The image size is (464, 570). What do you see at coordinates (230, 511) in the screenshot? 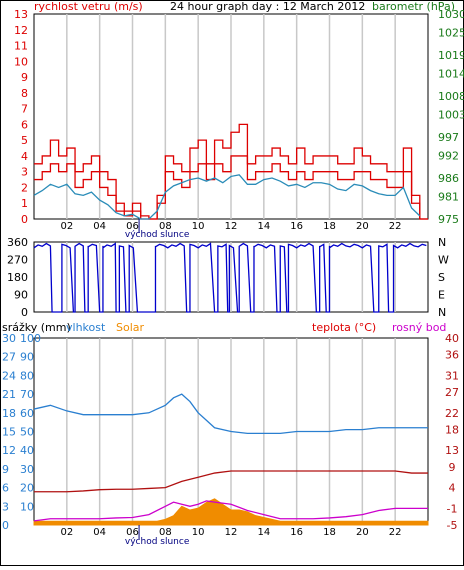
I see `dewpoint-series-line` at bounding box center [230, 511].